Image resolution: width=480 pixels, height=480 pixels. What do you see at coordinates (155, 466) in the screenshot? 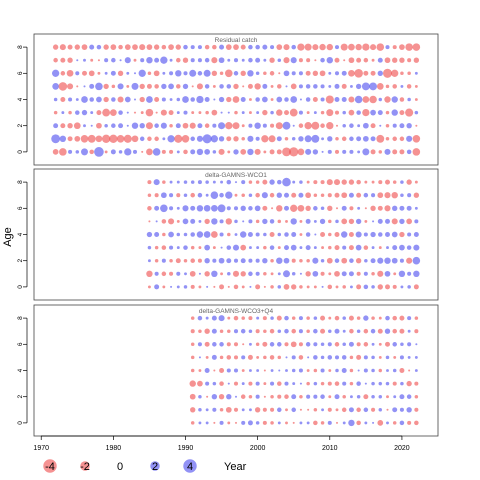
I see `legend-bubble` at bounding box center [155, 466].